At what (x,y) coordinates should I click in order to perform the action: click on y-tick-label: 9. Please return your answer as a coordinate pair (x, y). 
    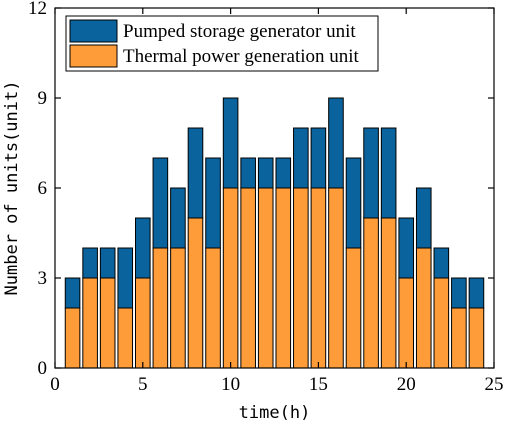
    Looking at the image, I should click on (43, 98).